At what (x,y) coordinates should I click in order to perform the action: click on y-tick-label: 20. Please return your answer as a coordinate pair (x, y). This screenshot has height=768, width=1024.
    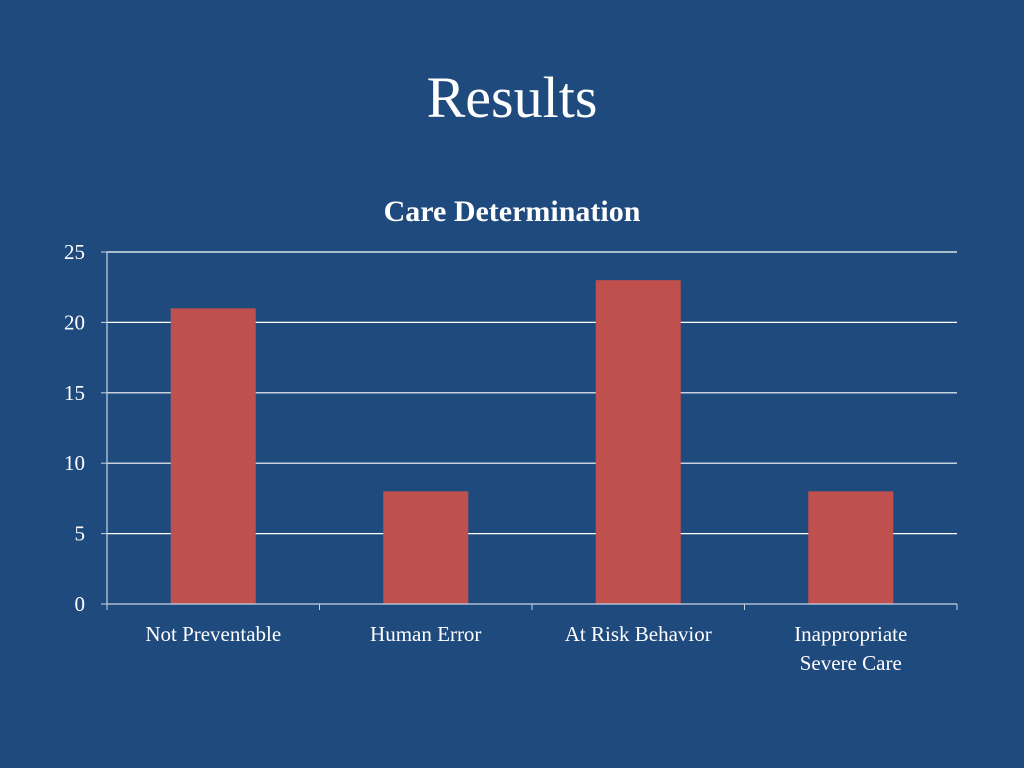
    Looking at the image, I should click on (74, 322).